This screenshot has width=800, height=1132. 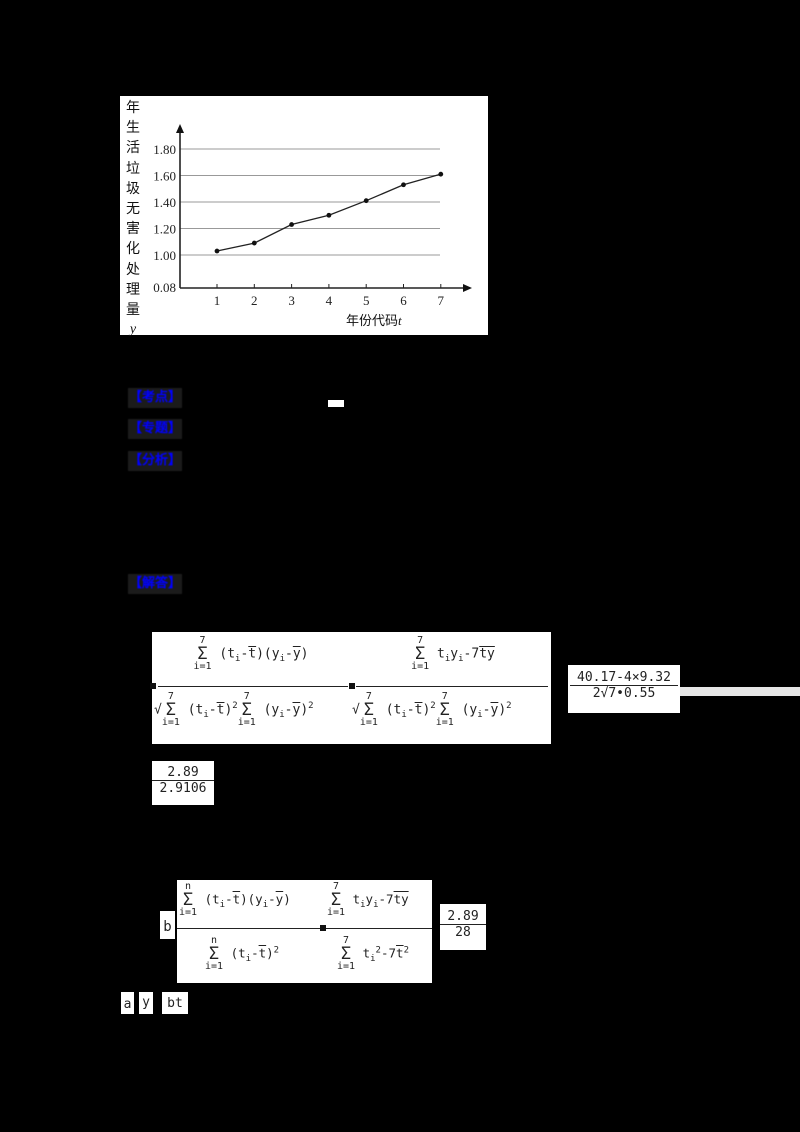 What do you see at coordinates (164, 176) in the screenshot?
I see `svg-text: 1.60` at bounding box center [164, 176].